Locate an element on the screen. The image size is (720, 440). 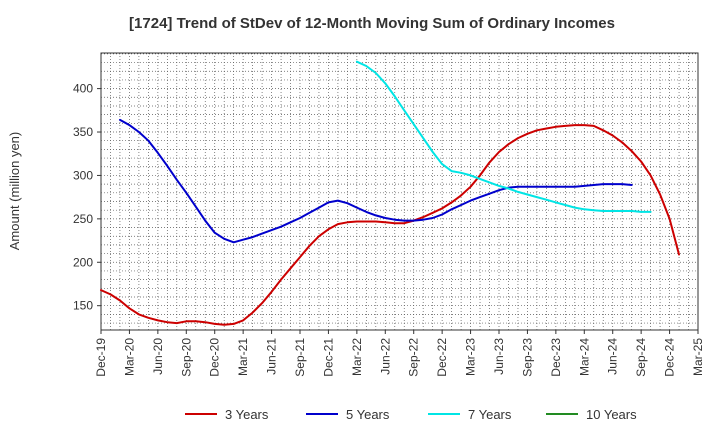
y-tick-label: 150 is located at coordinates (83, 306).